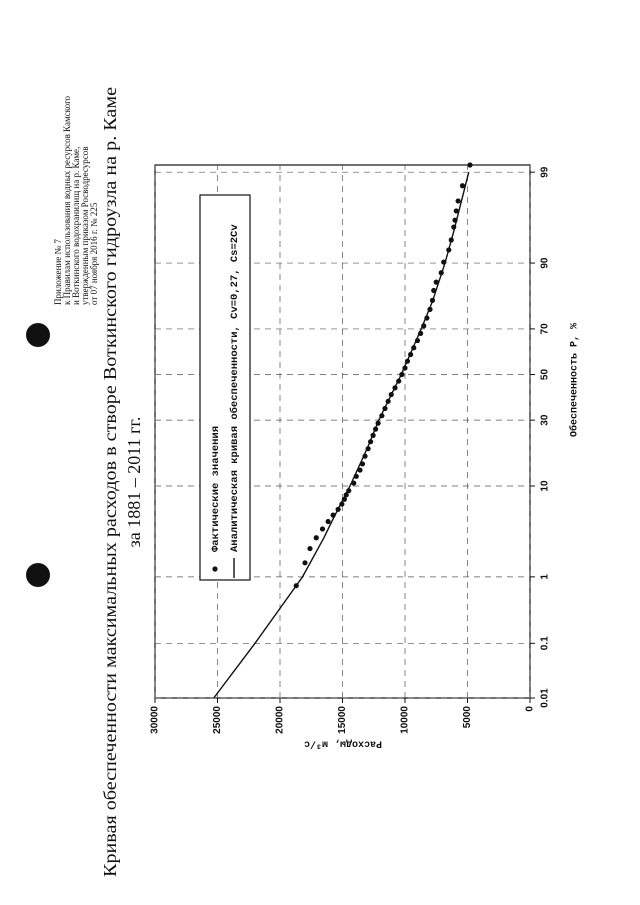 The image size is (640, 905). I want to click on y-axis-title: Расходы, м³/с, so click(343, 743).